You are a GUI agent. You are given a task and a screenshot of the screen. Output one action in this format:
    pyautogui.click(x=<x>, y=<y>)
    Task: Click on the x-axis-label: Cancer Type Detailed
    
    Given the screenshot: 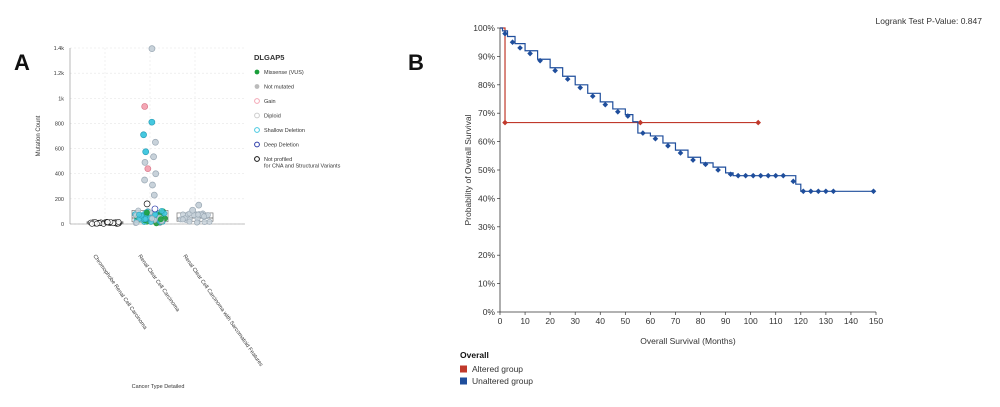 What is the action you would take?
    pyautogui.click(x=158, y=387)
    